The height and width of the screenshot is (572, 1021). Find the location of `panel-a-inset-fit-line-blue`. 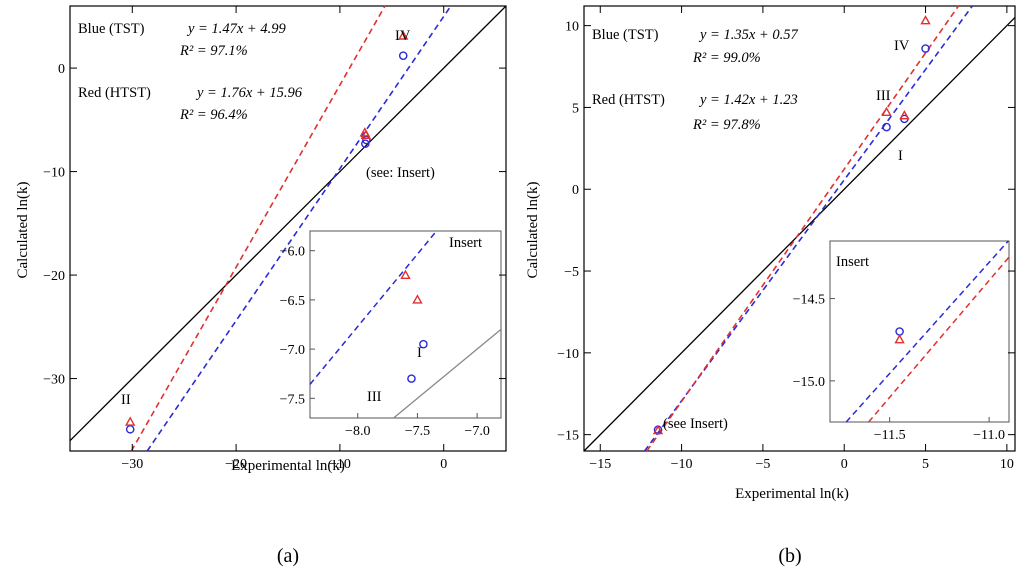

panel-a-inset-fit-line-blue is located at coordinates (373, 307).